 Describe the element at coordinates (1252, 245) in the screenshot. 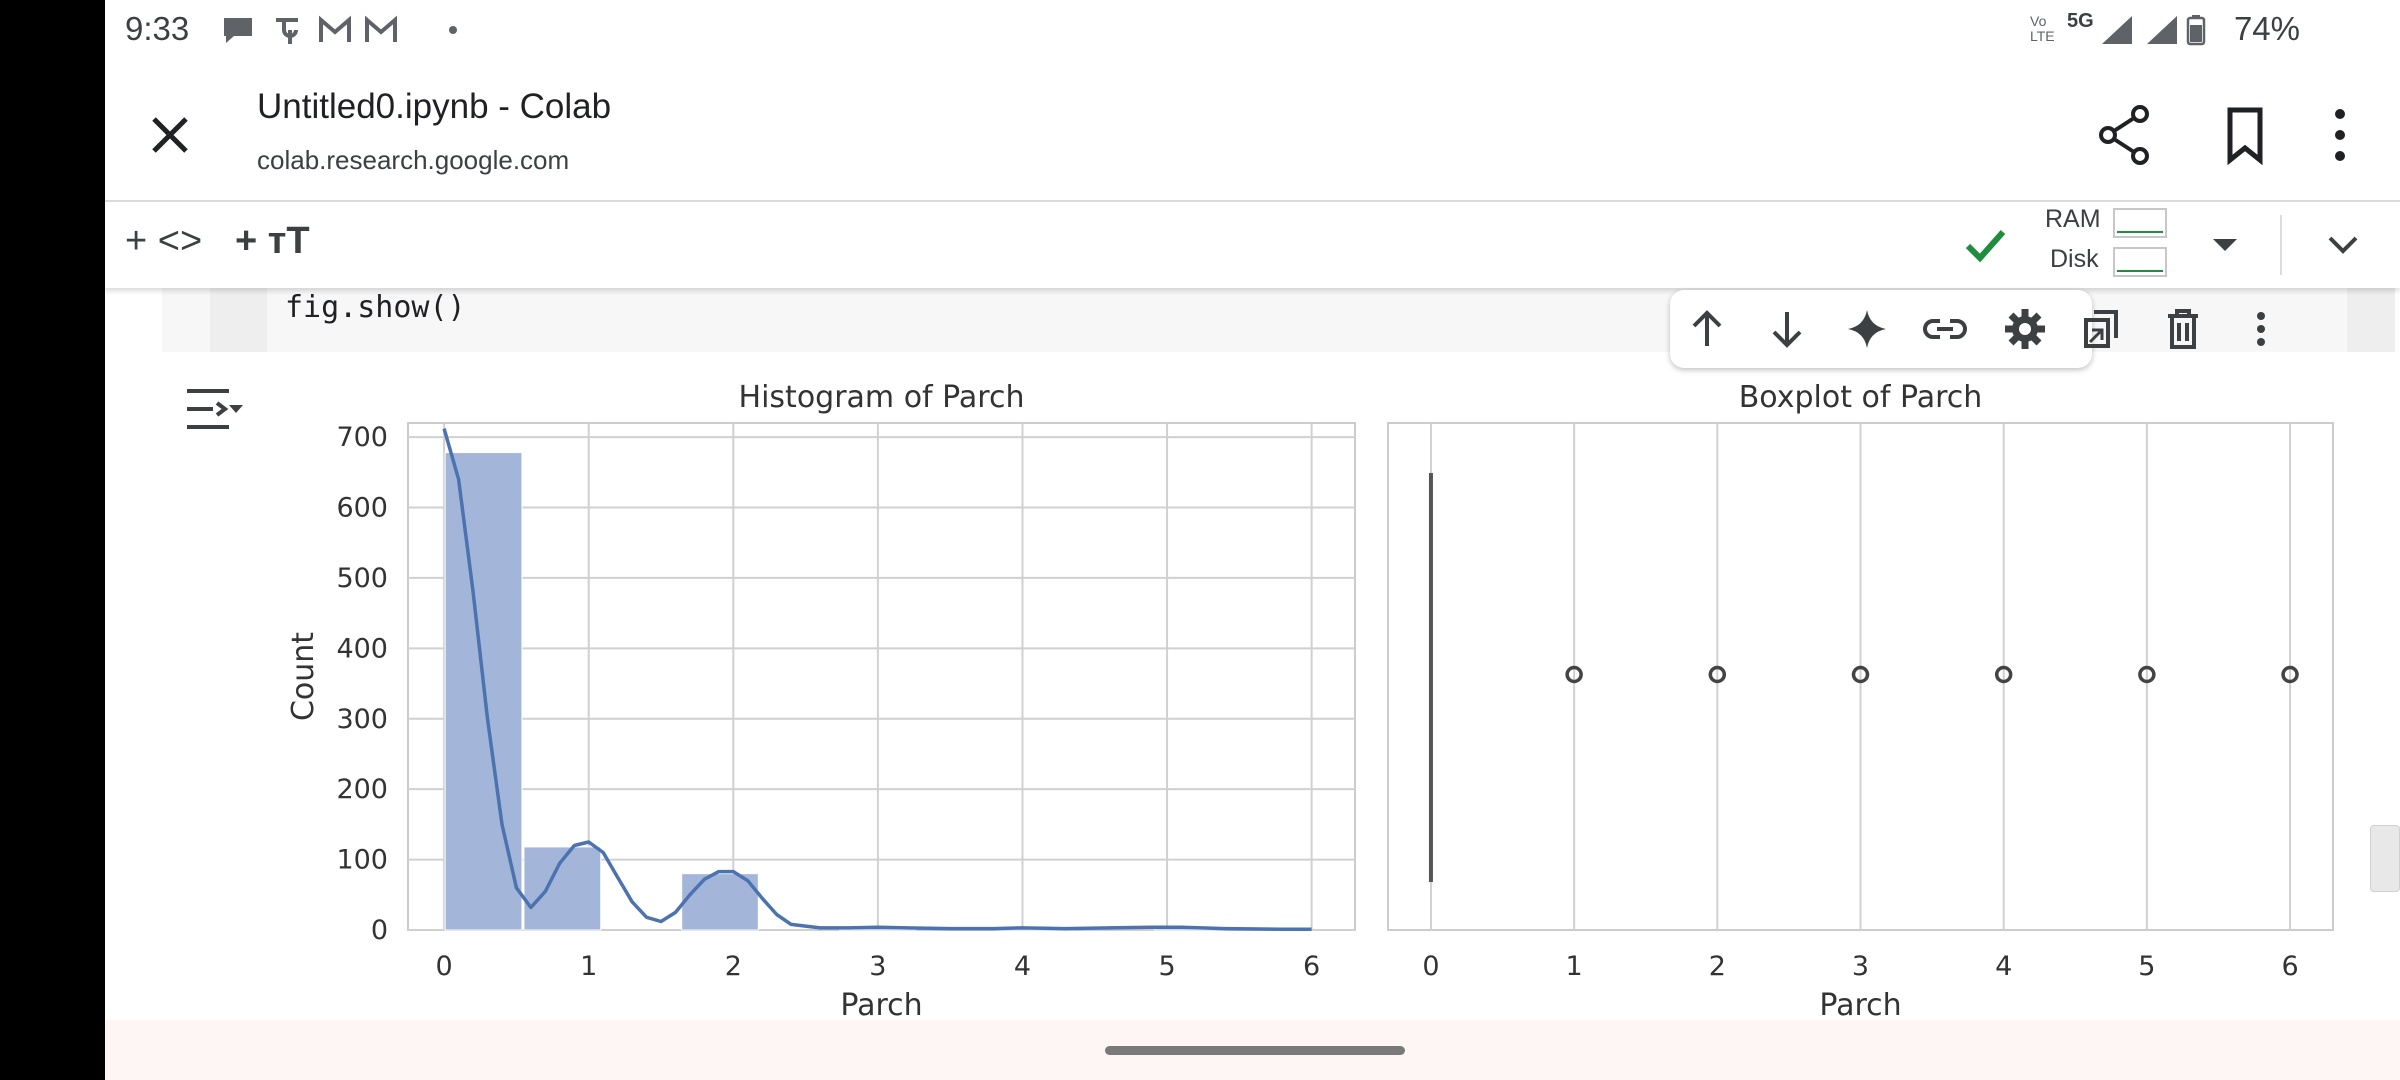

I see `colab-toolbar: + <> + ᴛT` at that location.